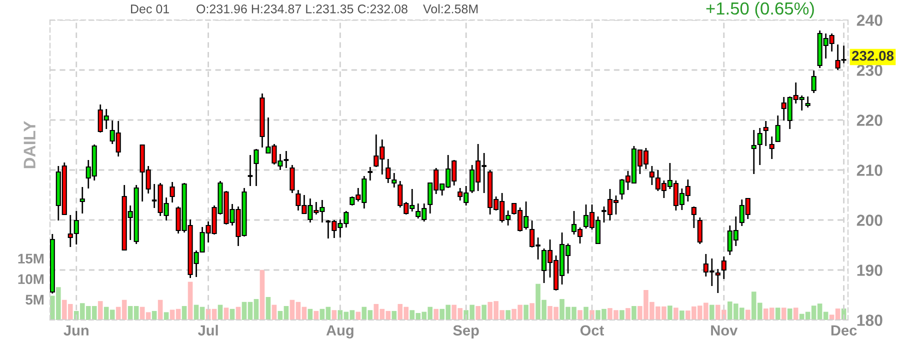  I want to click on x-tick-label: Aug, so click(340, 331).